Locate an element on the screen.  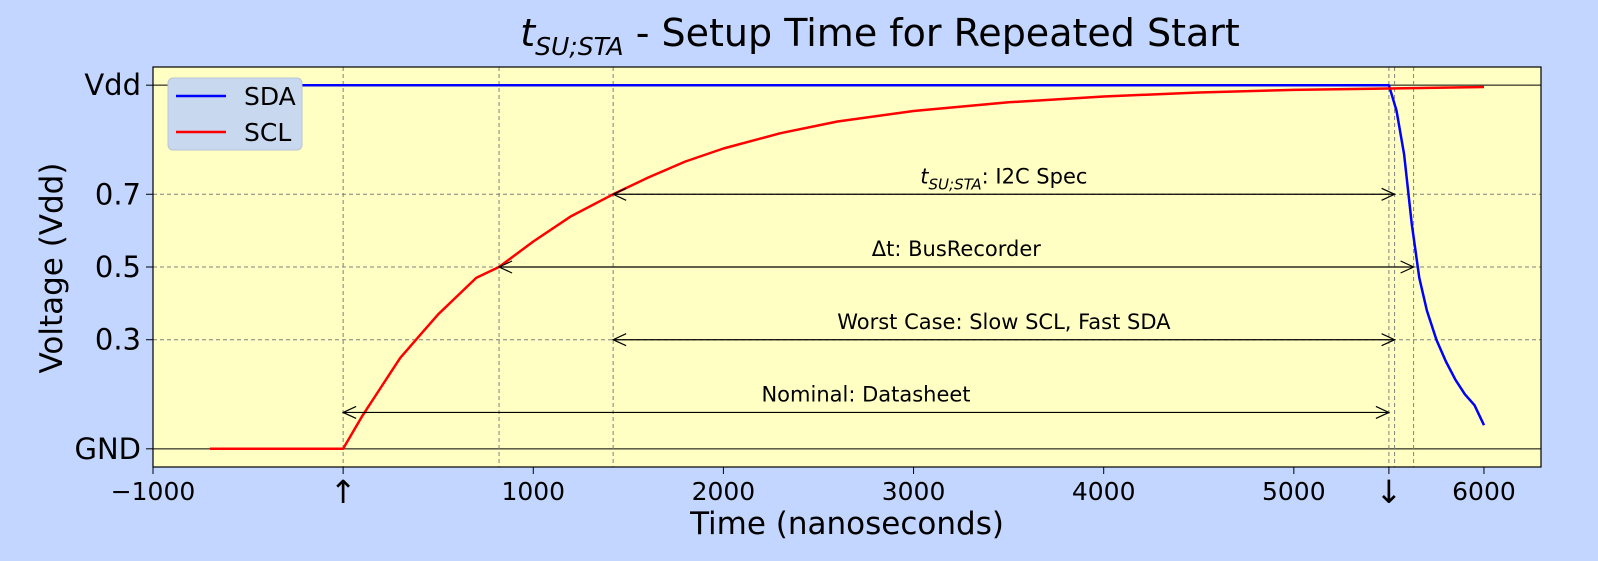
y-axis-label: Voltage (Vdd) is located at coordinates (52, 268).